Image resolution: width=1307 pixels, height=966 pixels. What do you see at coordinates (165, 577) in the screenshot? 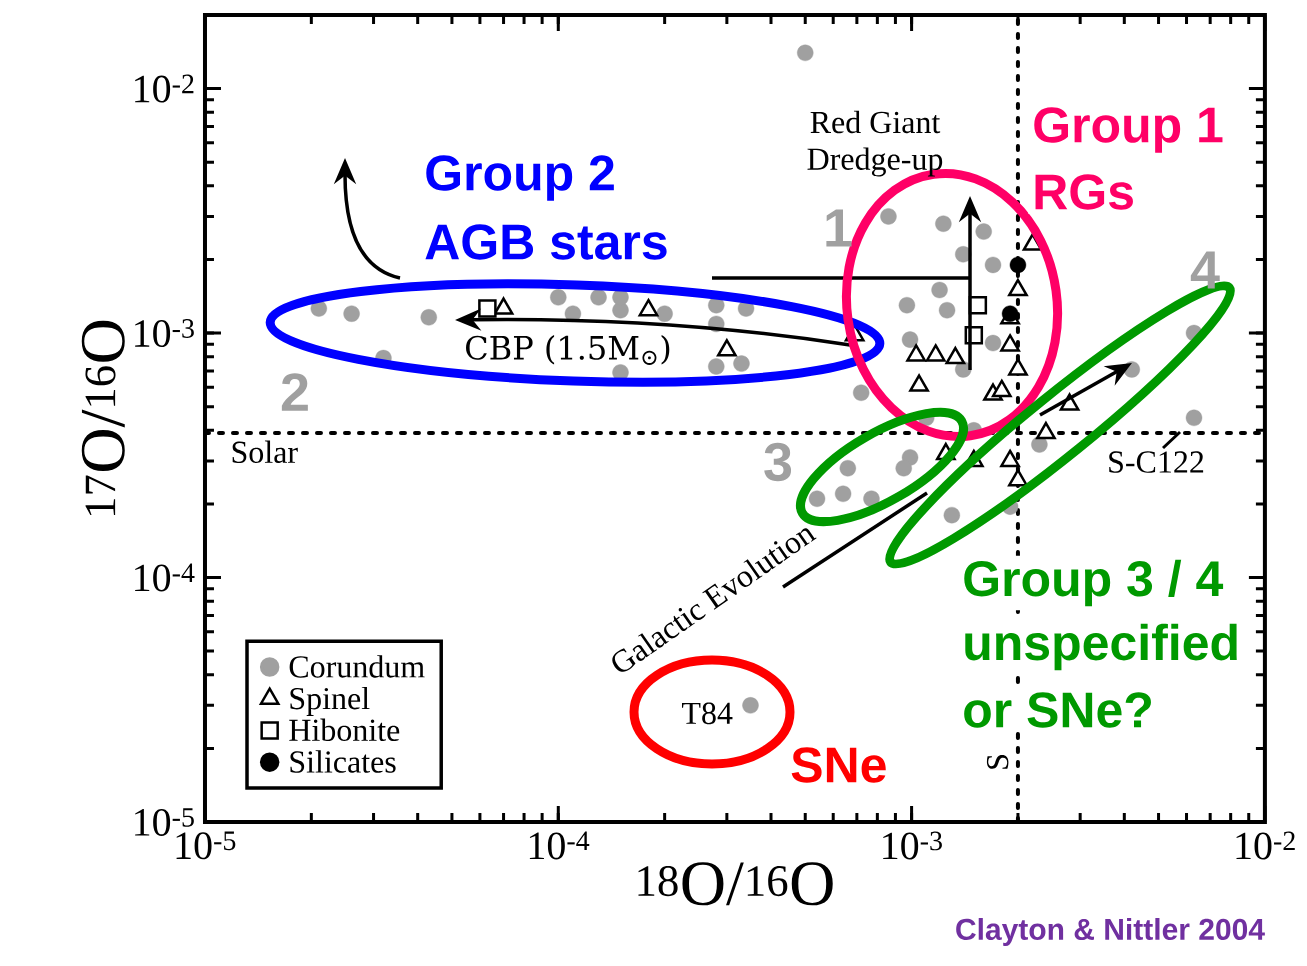
I see `y-tick-label: 10$^{-4}$` at bounding box center [165, 577].